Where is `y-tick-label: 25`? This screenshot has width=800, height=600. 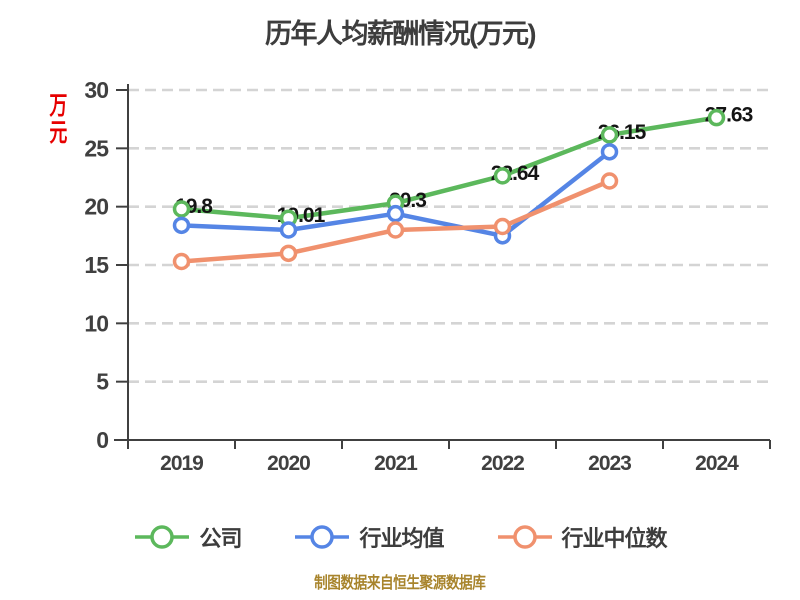
y-tick-label: 25 is located at coordinates (96, 148).